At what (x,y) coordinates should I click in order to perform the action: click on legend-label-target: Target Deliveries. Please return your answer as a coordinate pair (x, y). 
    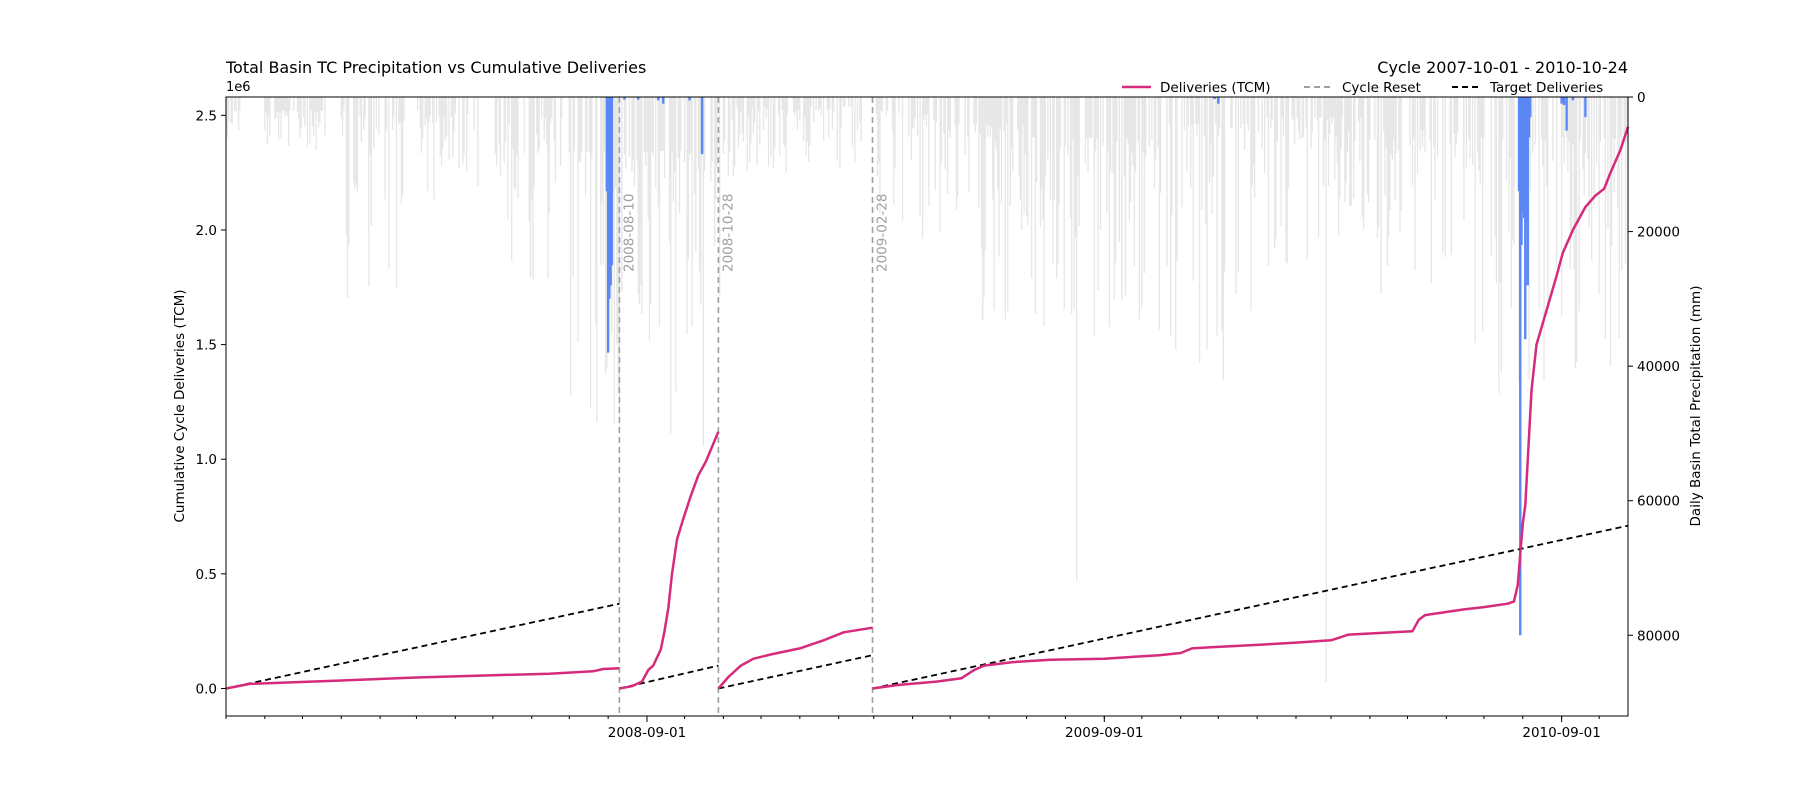
    Looking at the image, I should click on (1546, 88).